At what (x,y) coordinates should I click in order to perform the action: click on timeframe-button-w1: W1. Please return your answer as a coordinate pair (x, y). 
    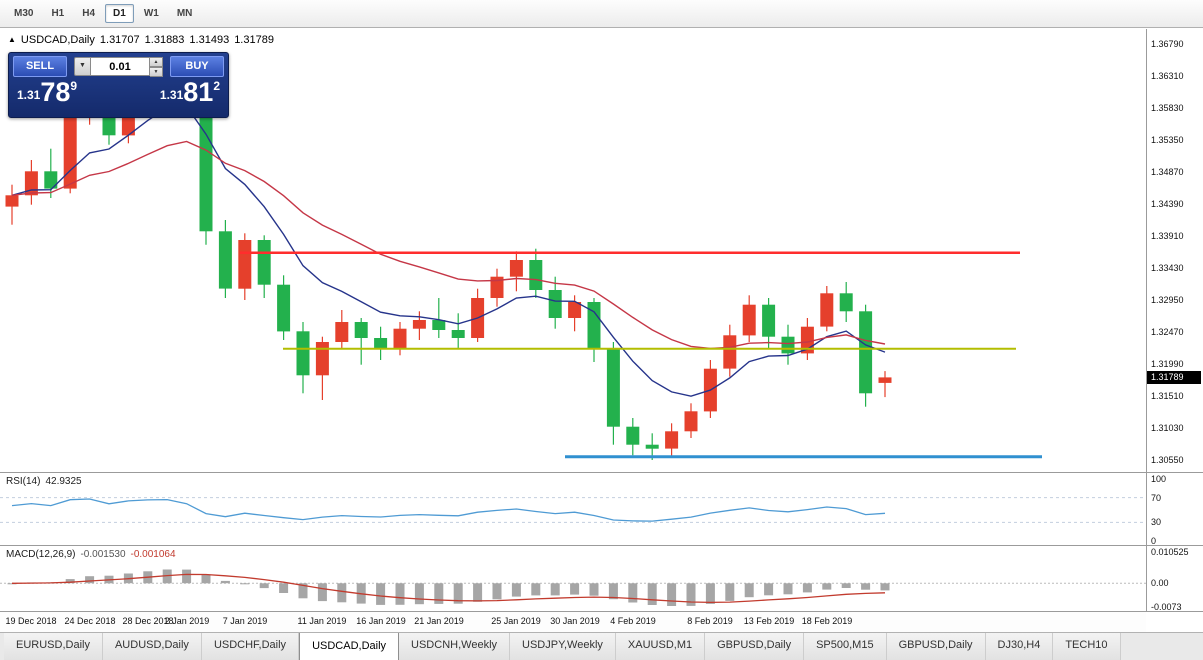
    Looking at the image, I should click on (151, 13).